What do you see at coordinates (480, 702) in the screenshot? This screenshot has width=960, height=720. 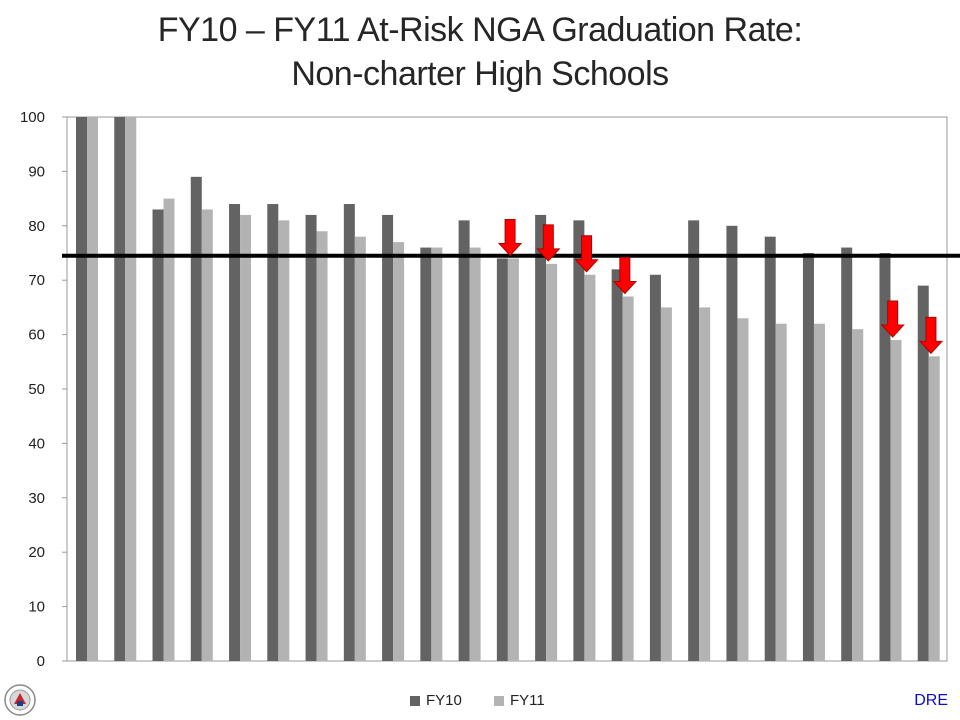 I see `chart-legend: FY10 FY11` at bounding box center [480, 702].